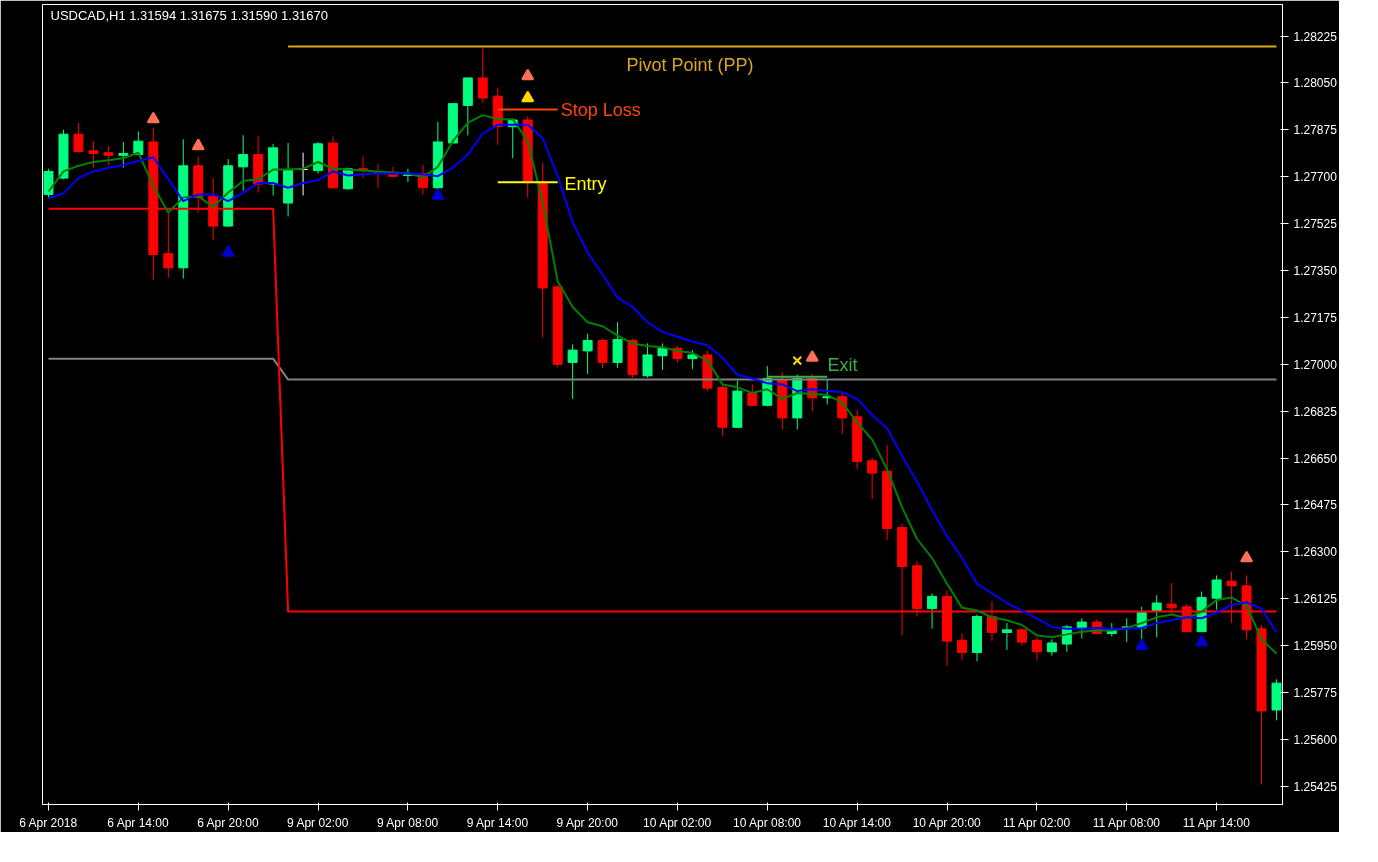 This screenshot has width=1378, height=862. Describe the element at coordinates (1126, 822) in the screenshot. I see `x-tick-label: 11 Apr 08:00` at that location.